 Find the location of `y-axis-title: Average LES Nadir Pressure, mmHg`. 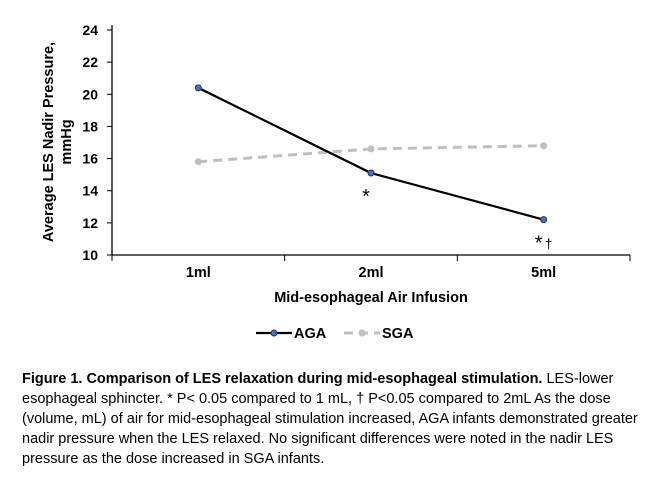

y-axis-title: Average LES Nadir Pressure, mmHg is located at coordinates (58, 142).